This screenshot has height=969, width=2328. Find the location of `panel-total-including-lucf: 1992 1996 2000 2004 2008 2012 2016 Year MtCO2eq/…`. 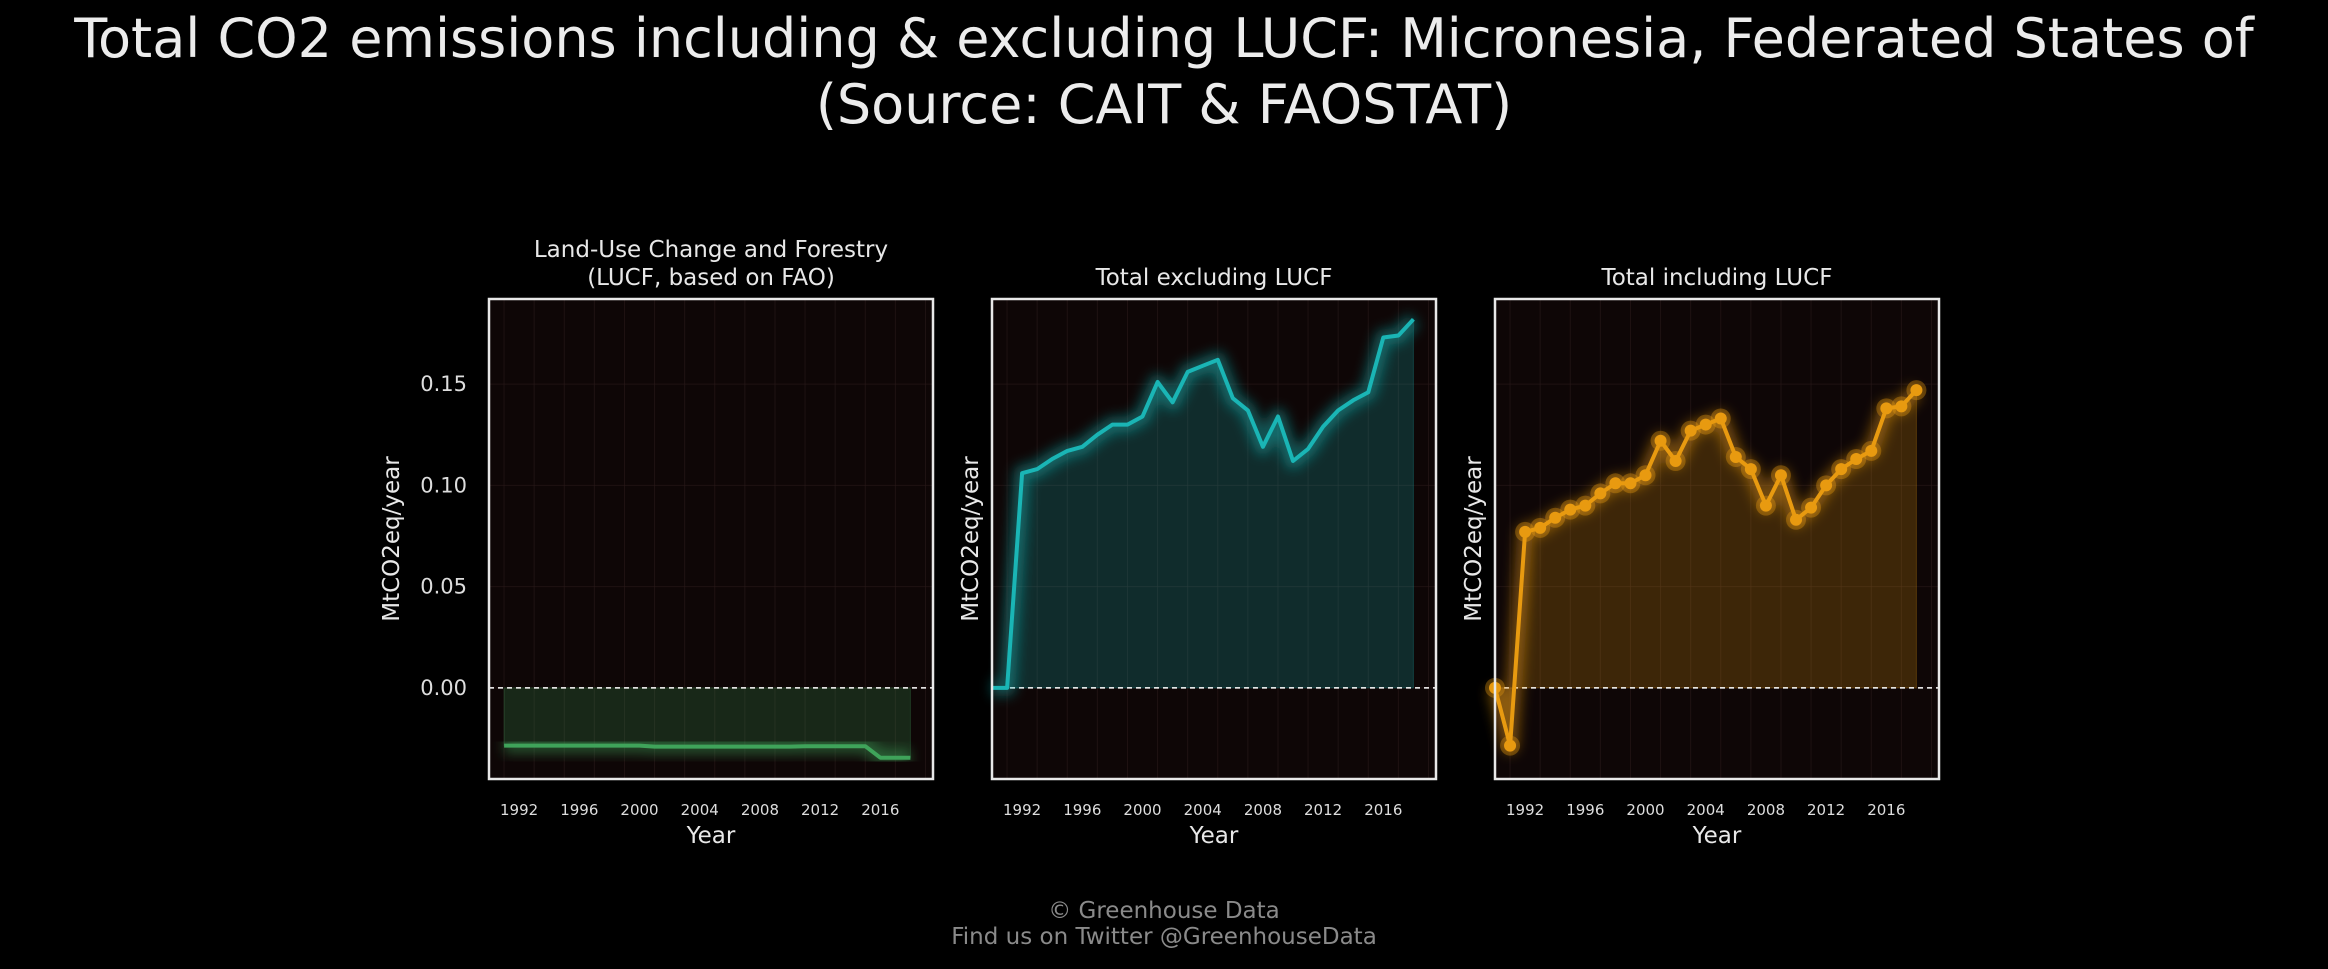

panel-total-including-lucf: 1992 1996 2000 2004 2008 2012 2016 Year MtCO2eq/… is located at coordinates (1701, 557).